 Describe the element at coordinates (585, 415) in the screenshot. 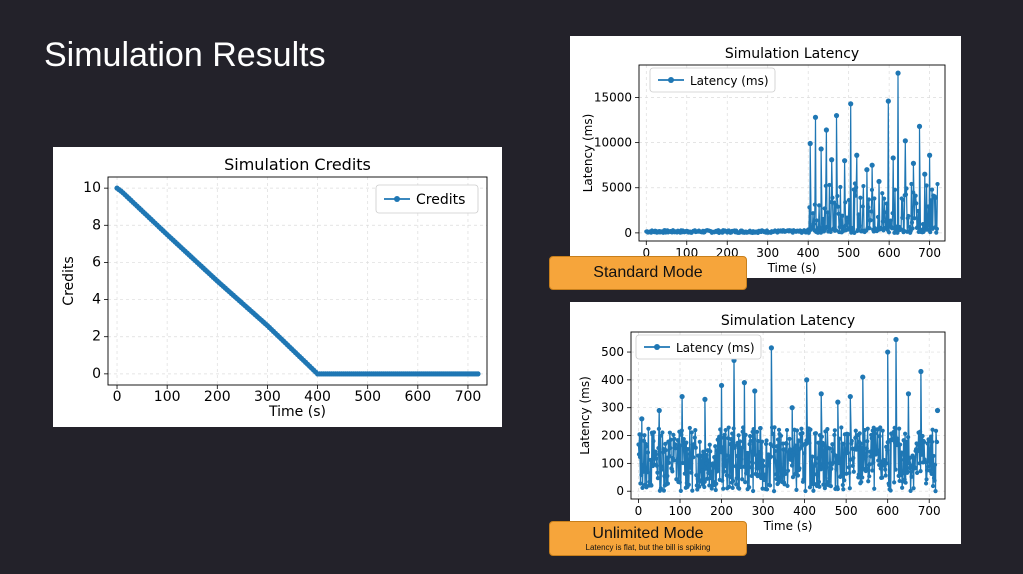

I see `y-axis-label: Latency (ms)` at that location.